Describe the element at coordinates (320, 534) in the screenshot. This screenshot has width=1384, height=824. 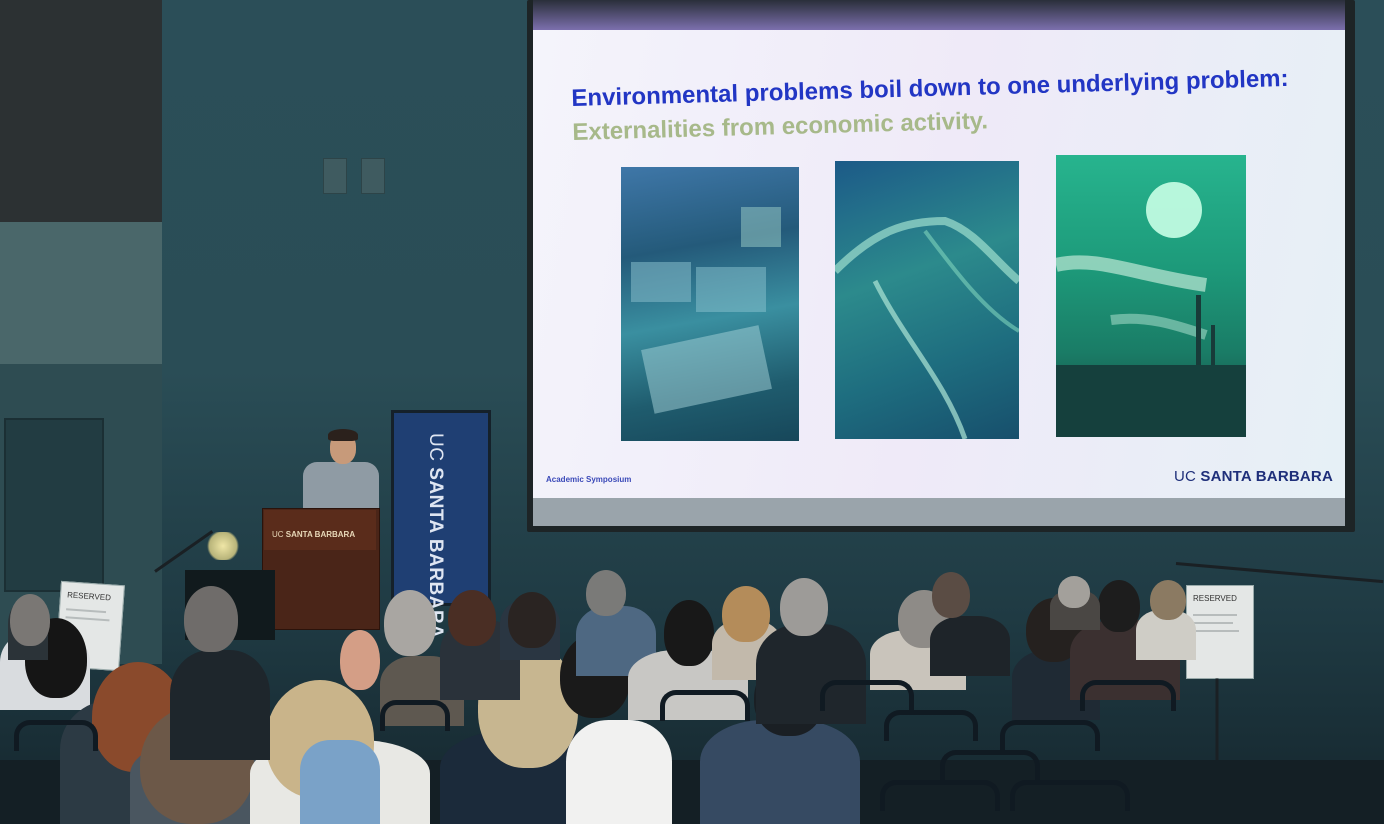
I see `podium-logo-bold: SANTA BARBARA` at that location.